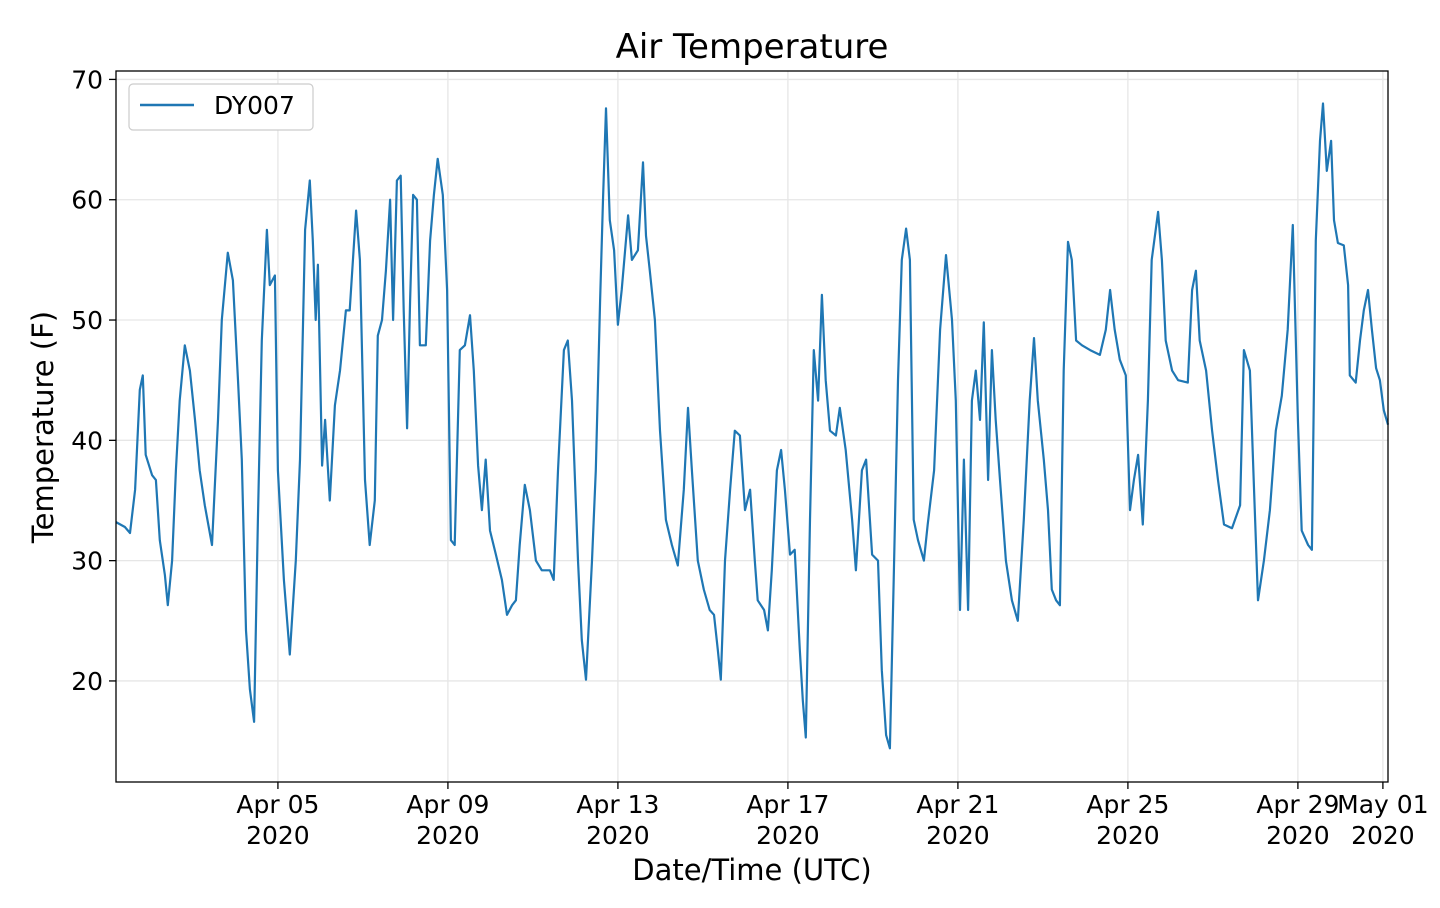 The height and width of the screenshot is (908, 1440). I want to click on y-tick-label: 60, so click(87, 200).